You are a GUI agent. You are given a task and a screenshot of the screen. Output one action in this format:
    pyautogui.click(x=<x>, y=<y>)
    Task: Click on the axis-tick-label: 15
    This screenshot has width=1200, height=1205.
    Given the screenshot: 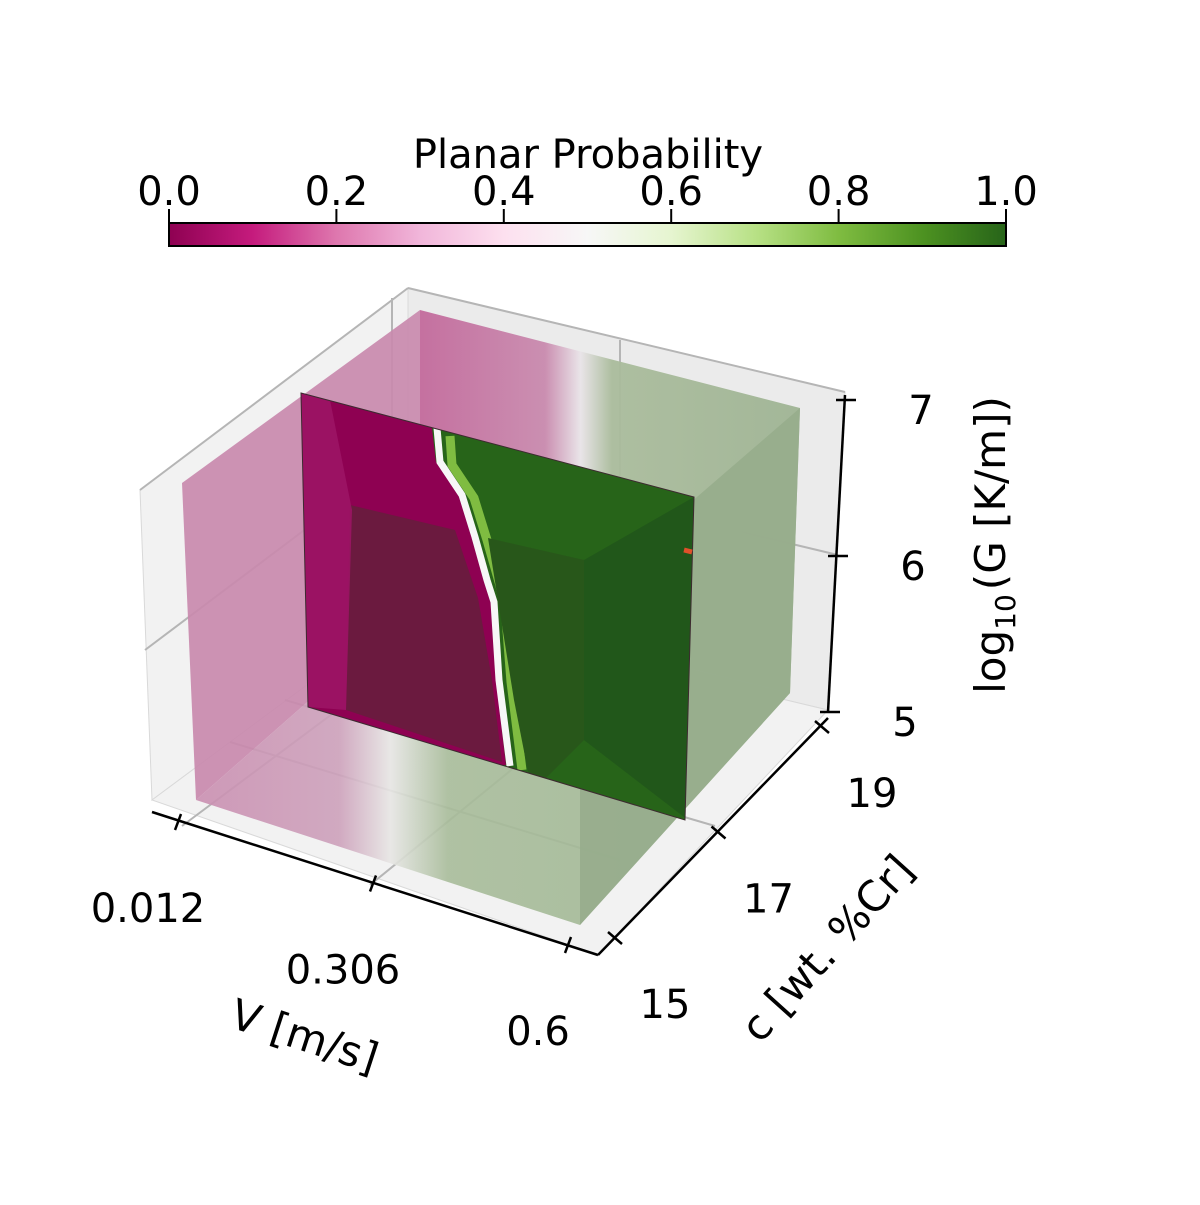 What is the action you would take?
    pyautogui.click(x=665, y=1005)
    